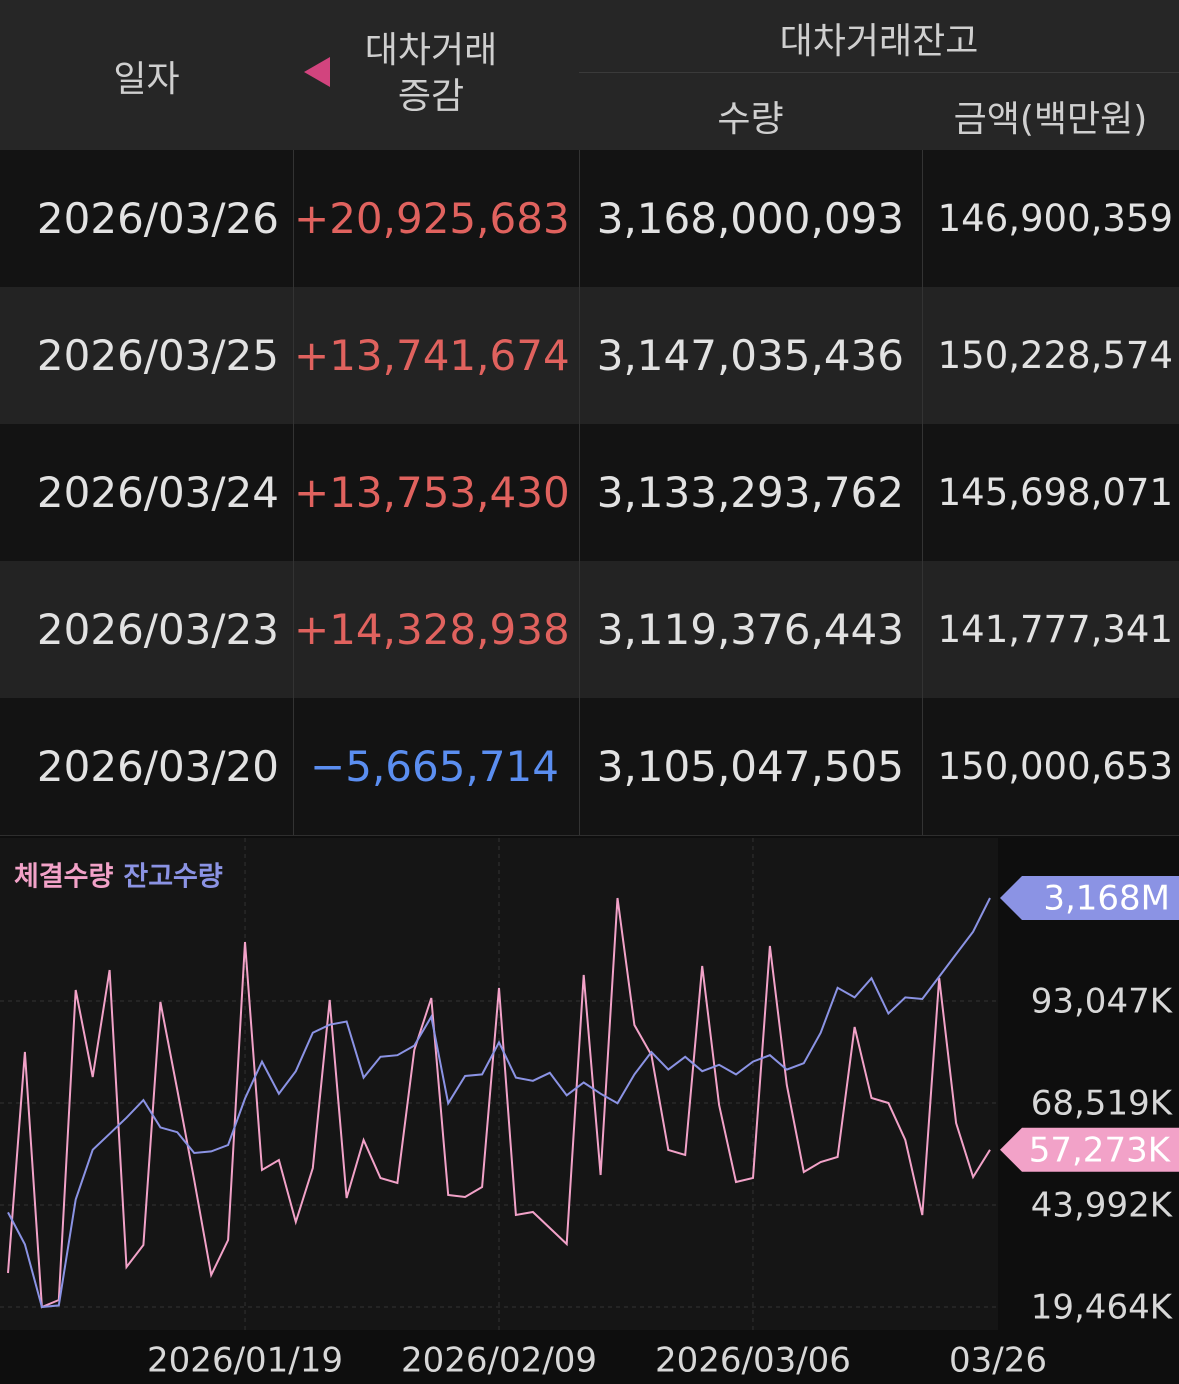  Describe the element at coordinates (750, 629) in the screenshot. I see `quantity-cell: 3,119,376,443` at that location.